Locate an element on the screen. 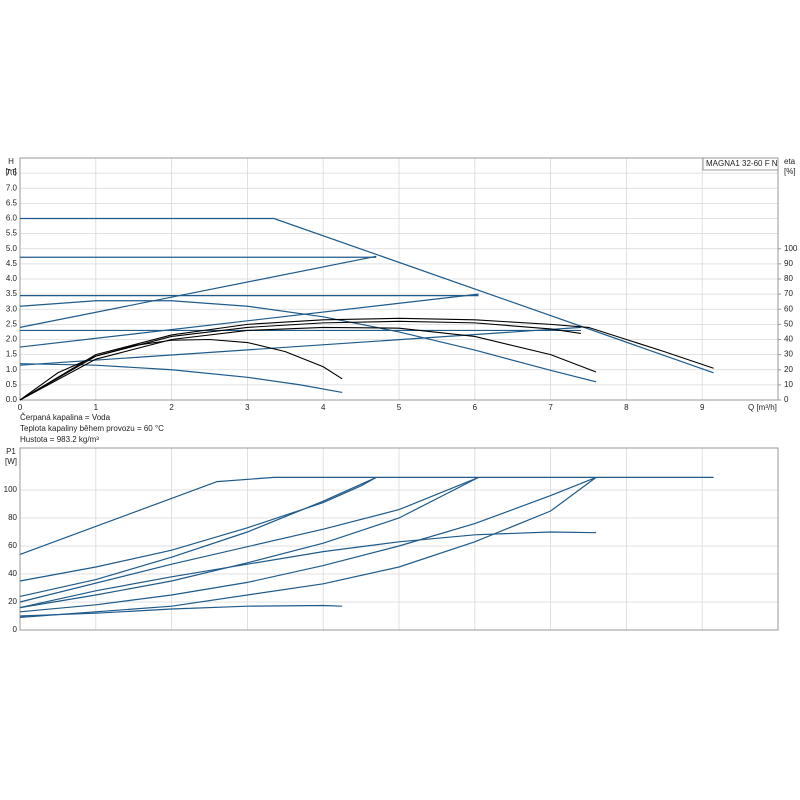  y-tick-label: 4.5 is located at coordinates (12, 263).